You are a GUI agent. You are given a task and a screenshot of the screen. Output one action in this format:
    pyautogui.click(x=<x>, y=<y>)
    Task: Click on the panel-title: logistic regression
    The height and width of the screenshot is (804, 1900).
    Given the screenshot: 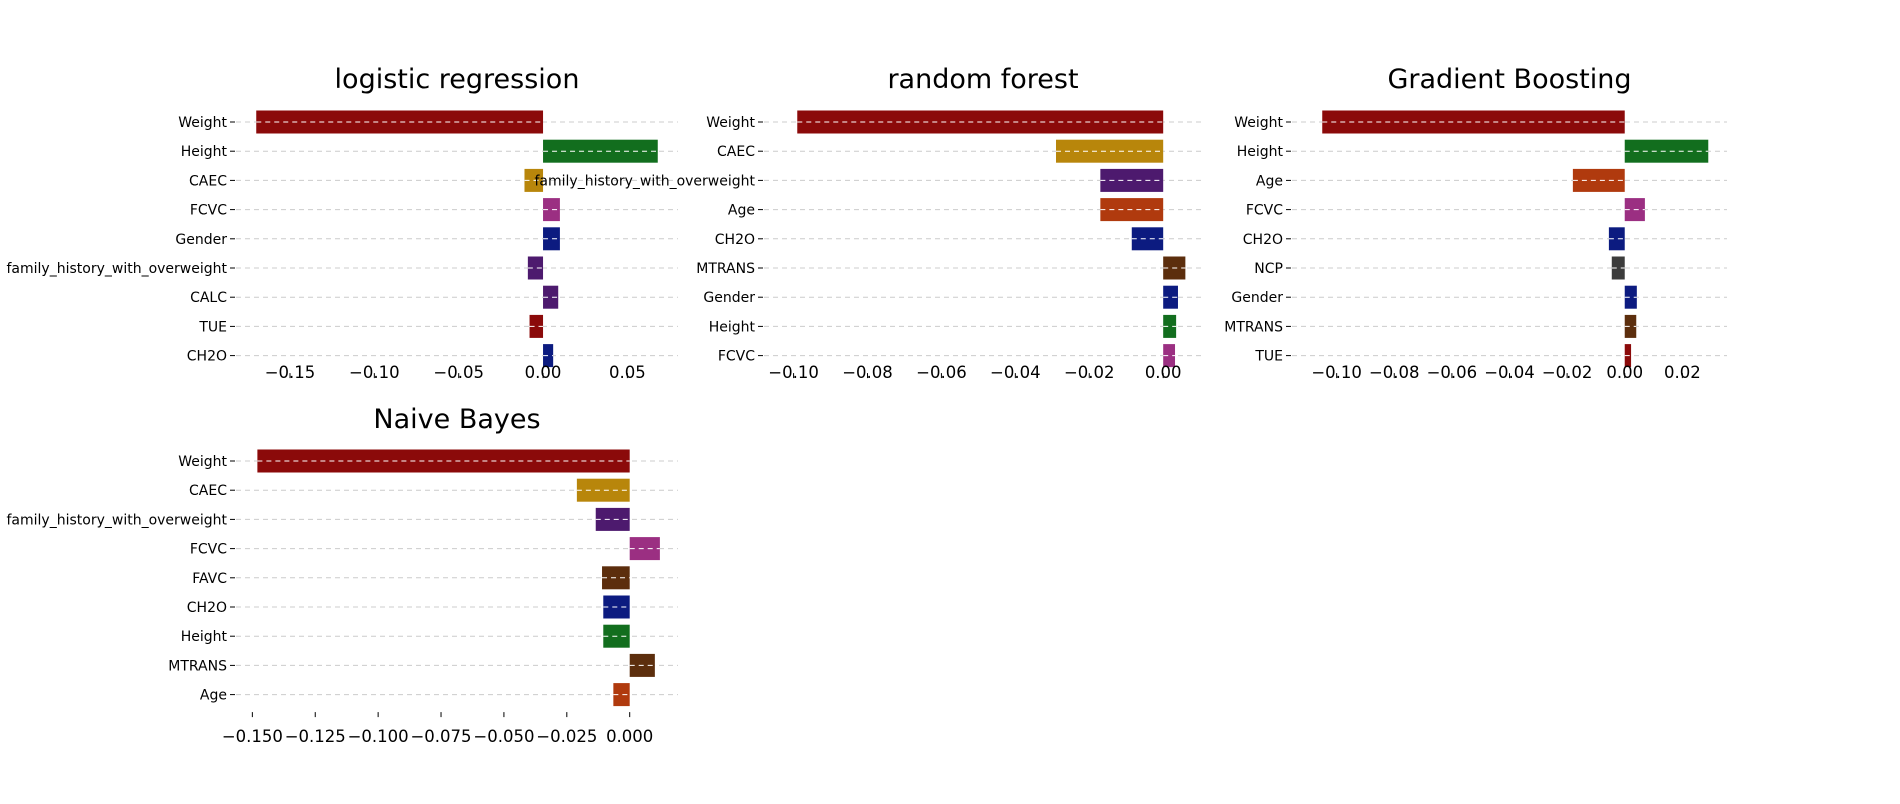 What is the action you would take?
    pyautogui.click(x=457, y=79)
    